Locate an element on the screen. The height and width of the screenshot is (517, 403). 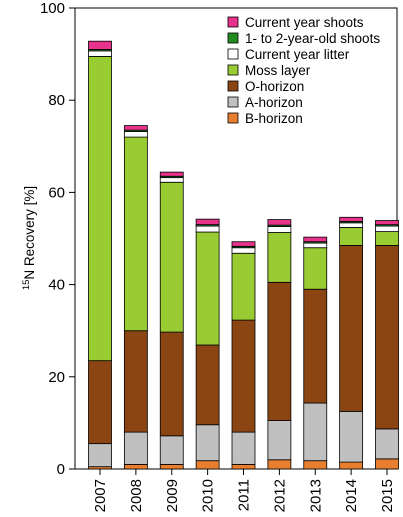
bar-segment-b-horizon-2012 is located at coordinates (279, 464).